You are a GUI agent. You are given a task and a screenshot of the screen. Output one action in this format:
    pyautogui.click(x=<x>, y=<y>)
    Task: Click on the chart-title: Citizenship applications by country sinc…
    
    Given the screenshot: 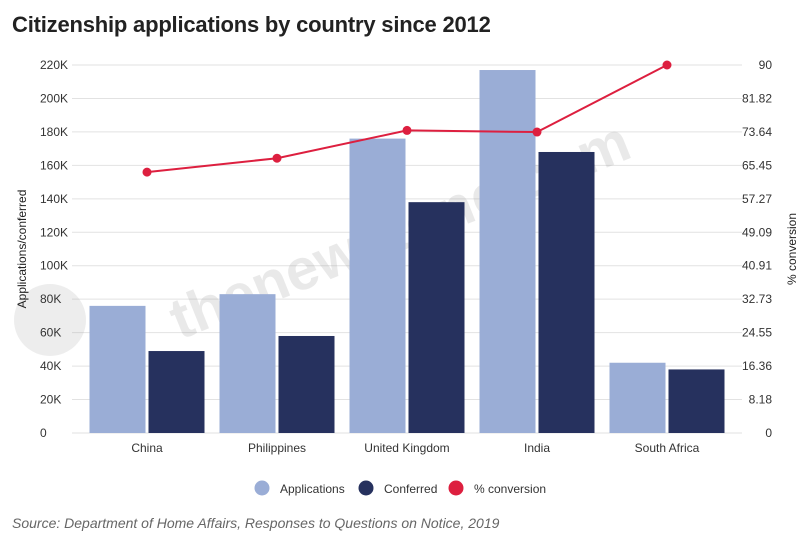 What is the action you would take?
    pyautogui.click(x=251, y=24)
    